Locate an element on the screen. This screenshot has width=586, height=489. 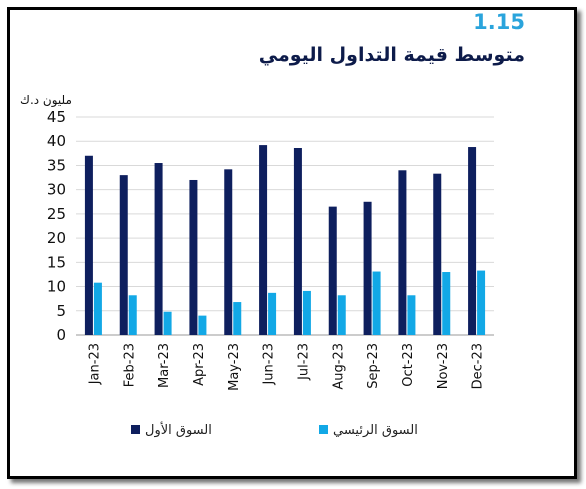
legend-label-main-market: السوق الرئيسي is located at coordinates (375, 430).